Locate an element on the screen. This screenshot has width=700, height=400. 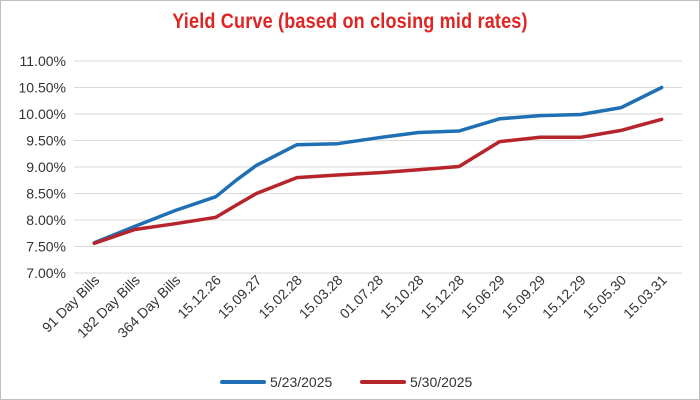
x-tick-label: 15.03.31 is located at coordinates (645, 297).